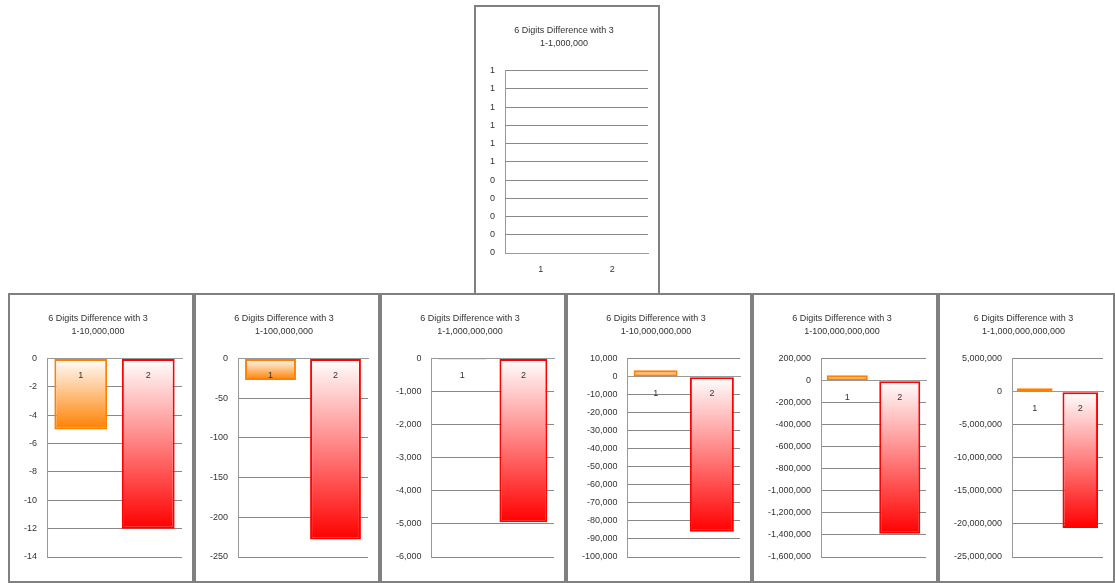 This screenshot has width=1115, height=583. I want to click on y-tick-label: -10,000, so click(602, 394).